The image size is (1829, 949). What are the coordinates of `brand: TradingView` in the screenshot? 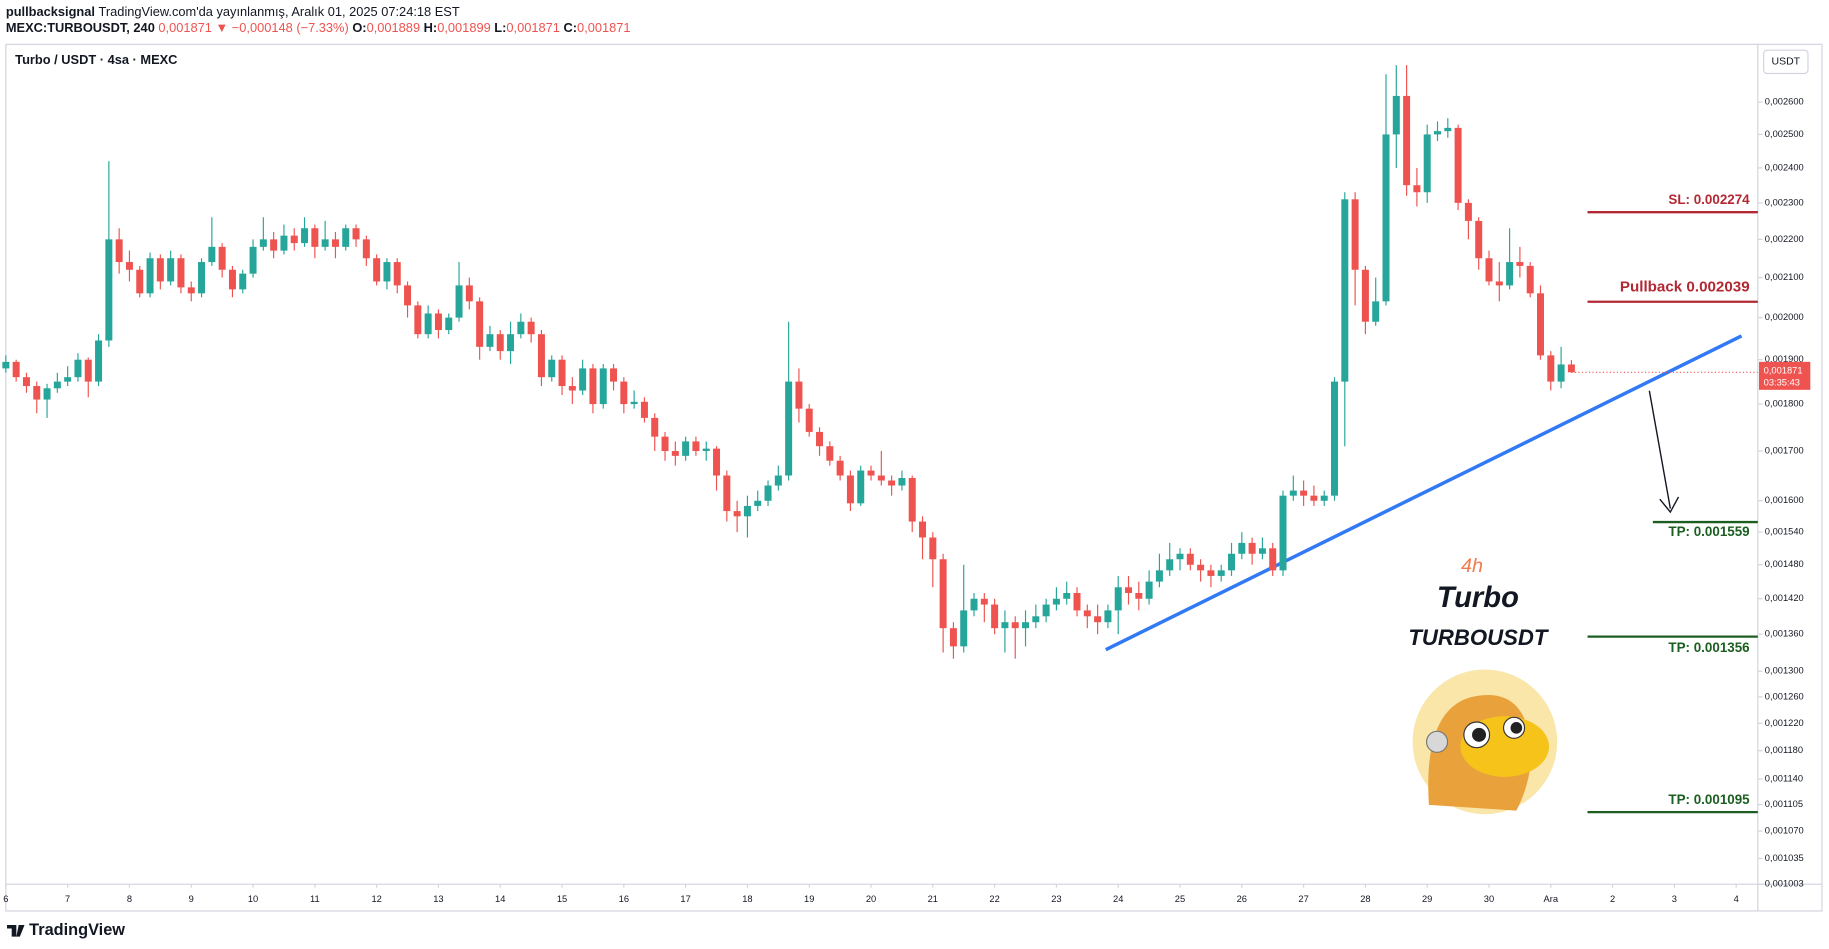 It's located at (77, 930).